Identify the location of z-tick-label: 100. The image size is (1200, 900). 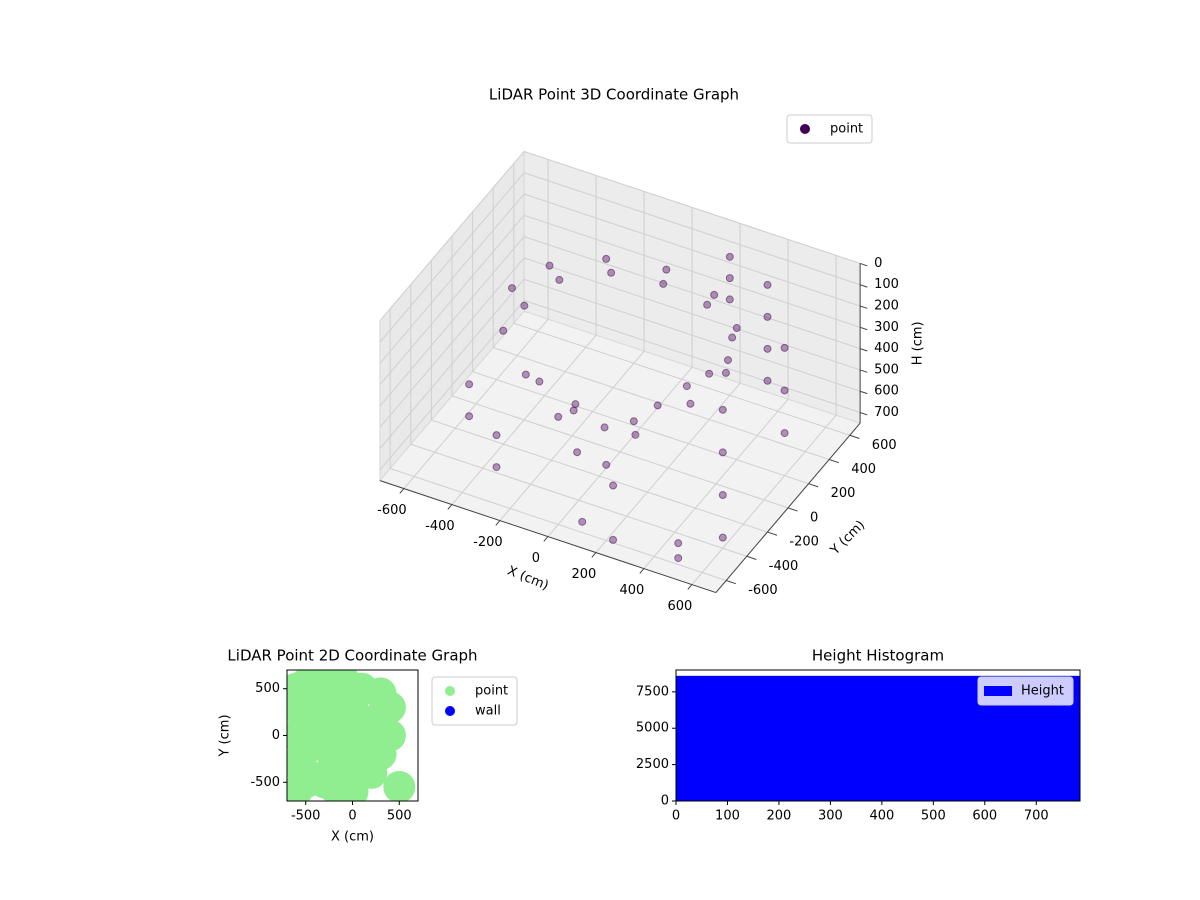
(886, 284).